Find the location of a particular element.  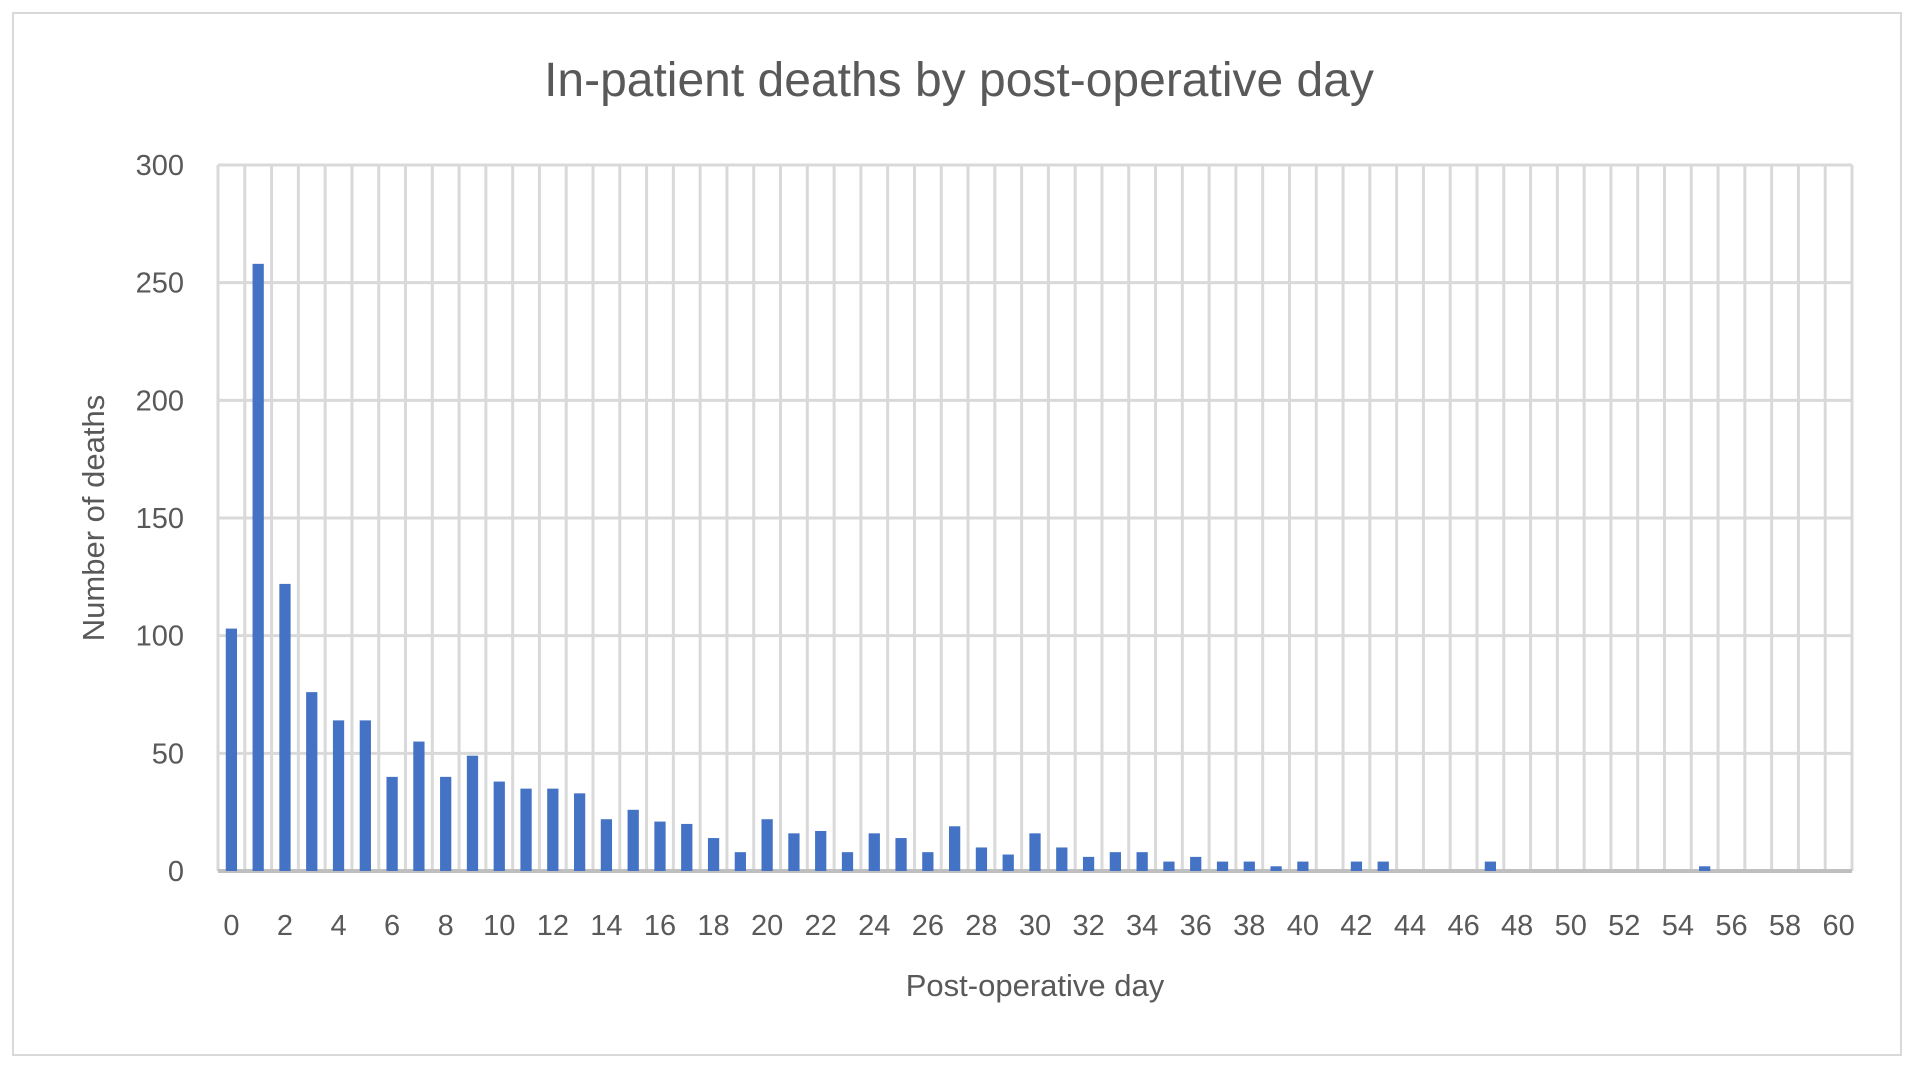

y-axis-ticks: 0 50 100 150 200 250 300 is located at coordinates (160, 519).